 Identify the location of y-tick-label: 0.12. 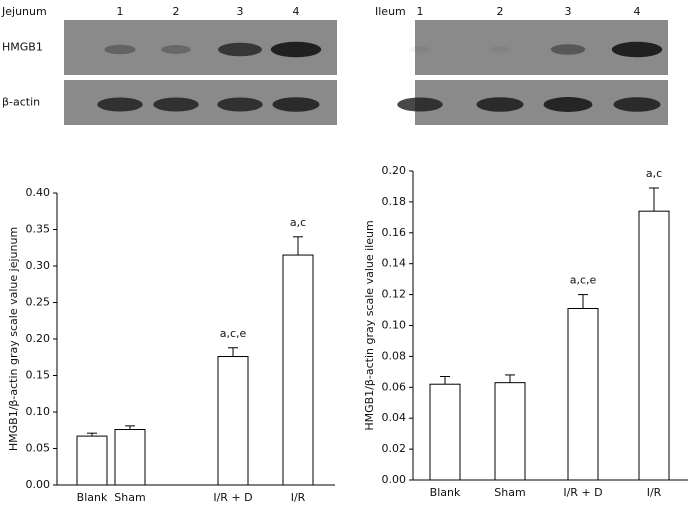
(394, 294).